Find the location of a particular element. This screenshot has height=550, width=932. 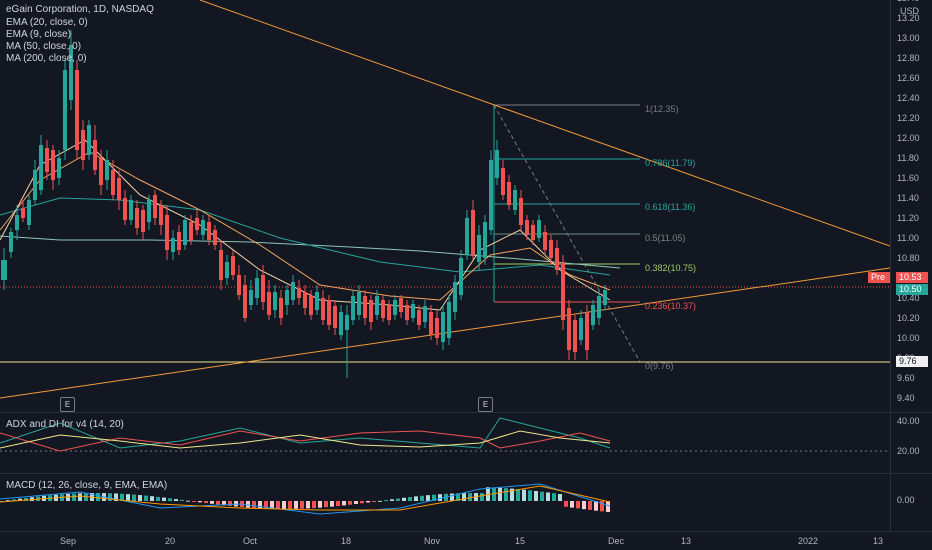

signal-line is located at coordinates (305, 498).